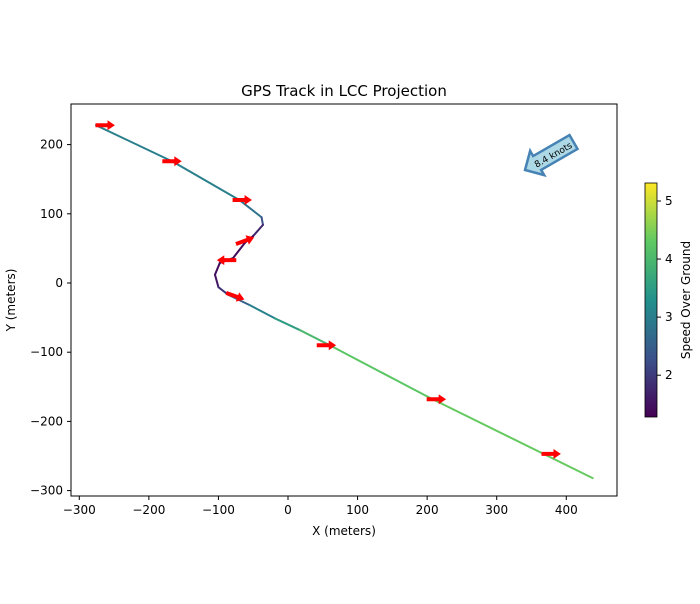 The width and height of the screenshot is (700, 604). I want to click on x-tick-label: −200, so click(148, 510).